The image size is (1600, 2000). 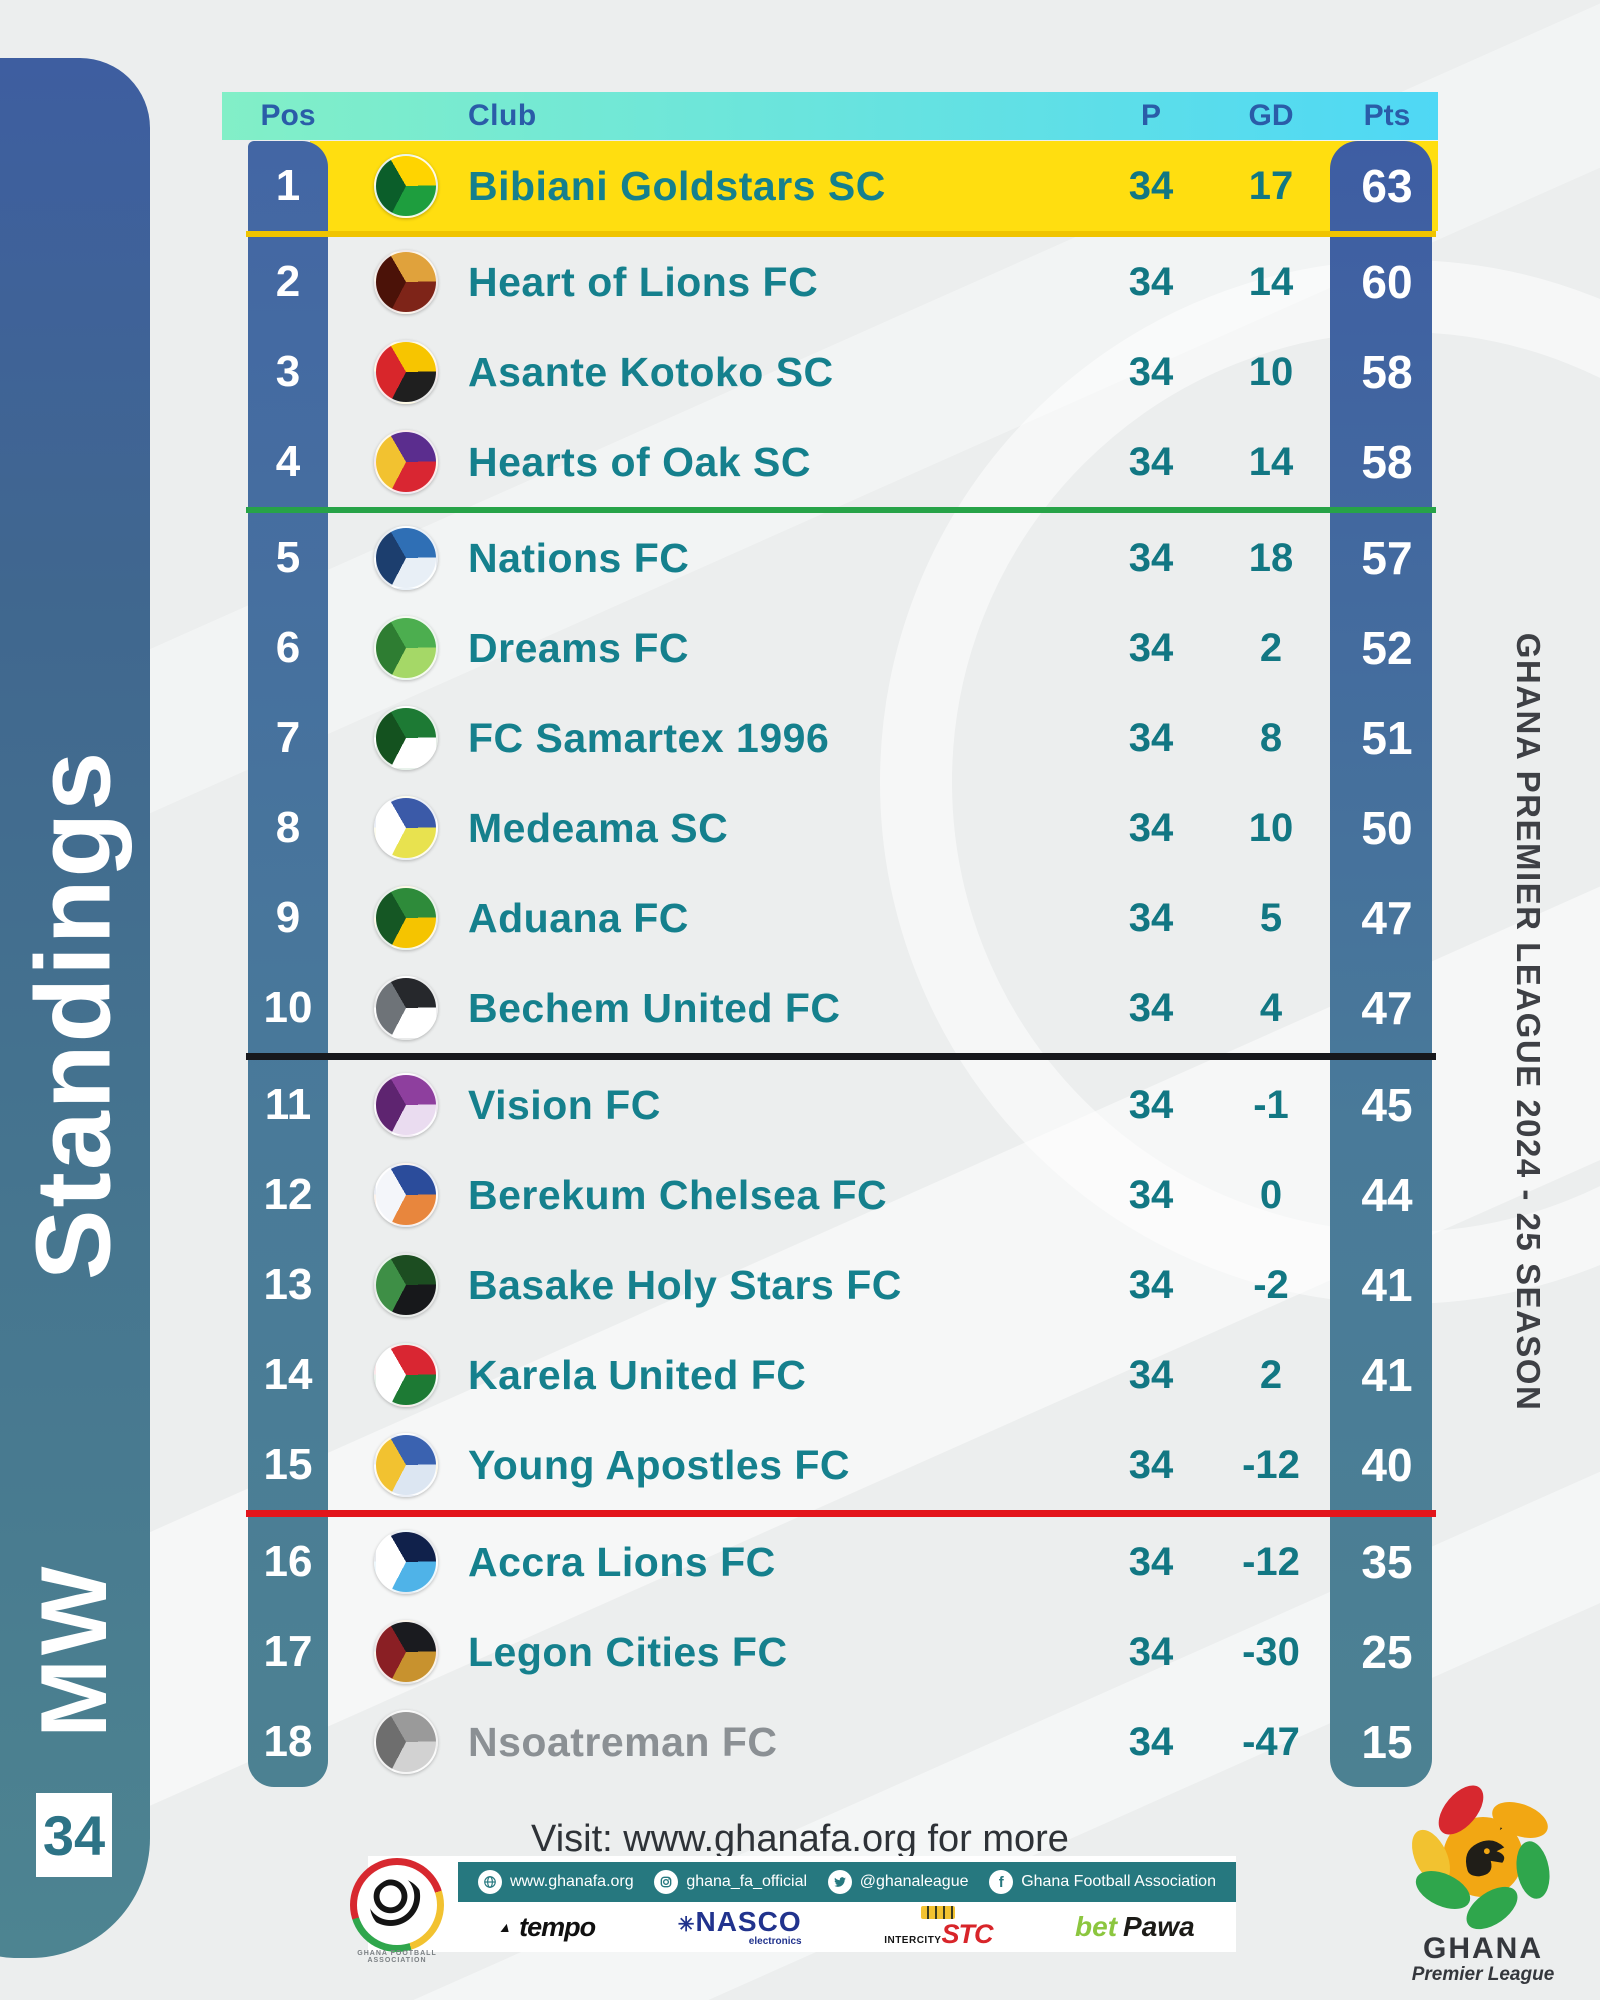 What do you see at coordinates (1150, 115) in the screenshot?
I see `header-played: P` at bounding box center [1150, 115].